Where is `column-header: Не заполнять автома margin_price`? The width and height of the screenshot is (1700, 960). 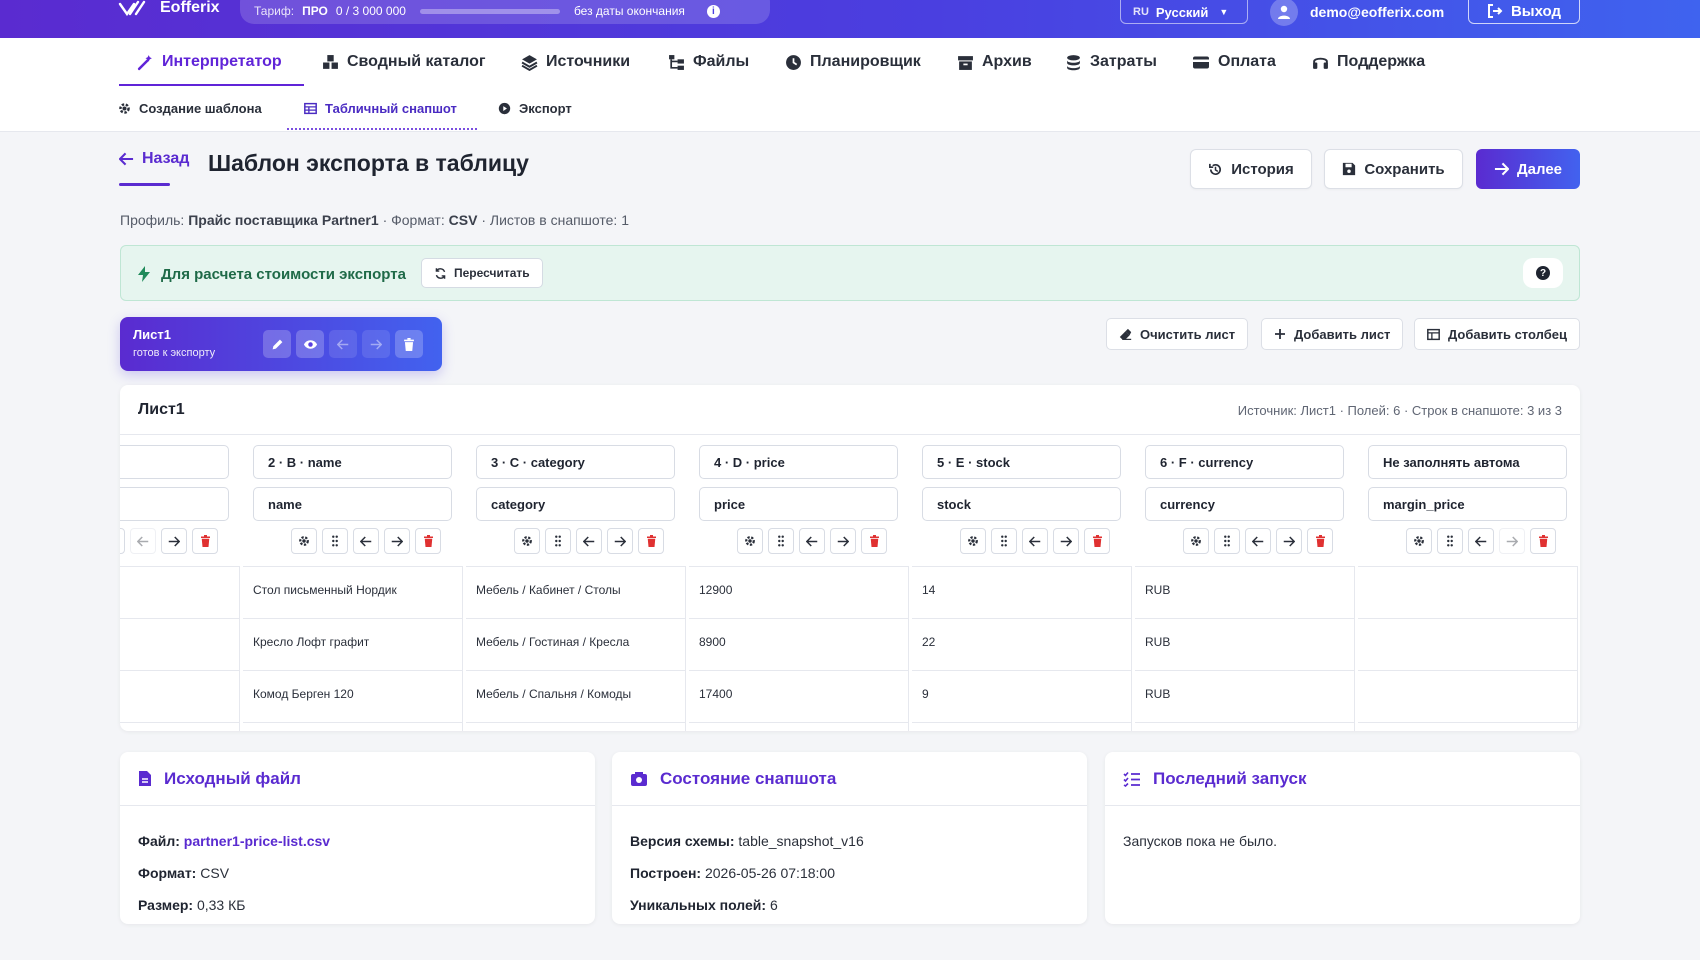 column-header: Не заполнять автома margin_price is located at coordinates (1468, 501).